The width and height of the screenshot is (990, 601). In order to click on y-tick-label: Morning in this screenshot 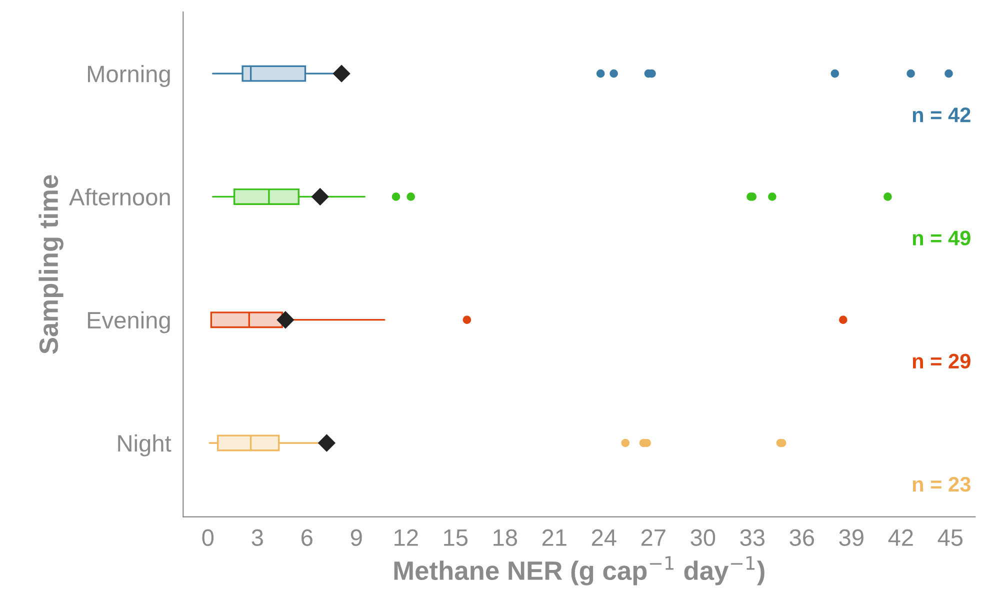, I will do `click(129, 76)`.